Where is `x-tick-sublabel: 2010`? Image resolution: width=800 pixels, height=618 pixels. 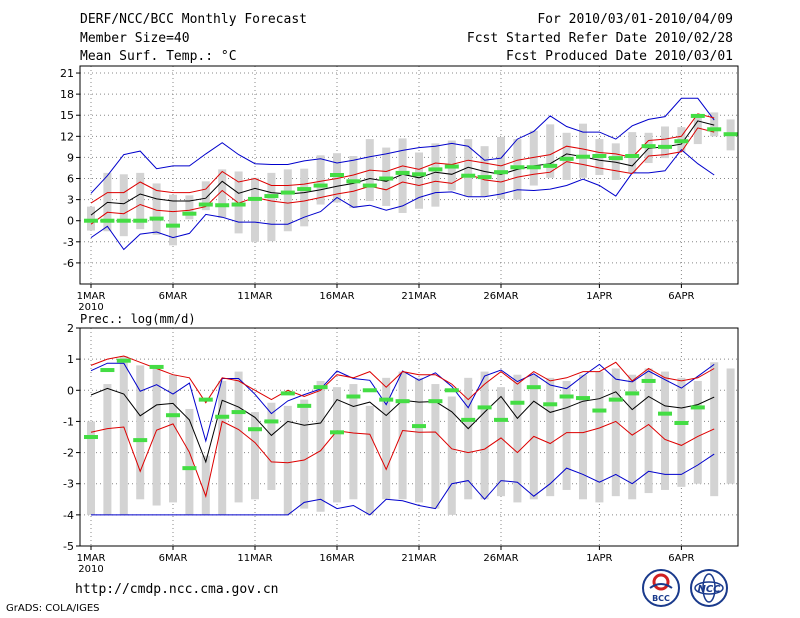 x-tick-sublabel: 2010 is located at coordinates (90, 307).